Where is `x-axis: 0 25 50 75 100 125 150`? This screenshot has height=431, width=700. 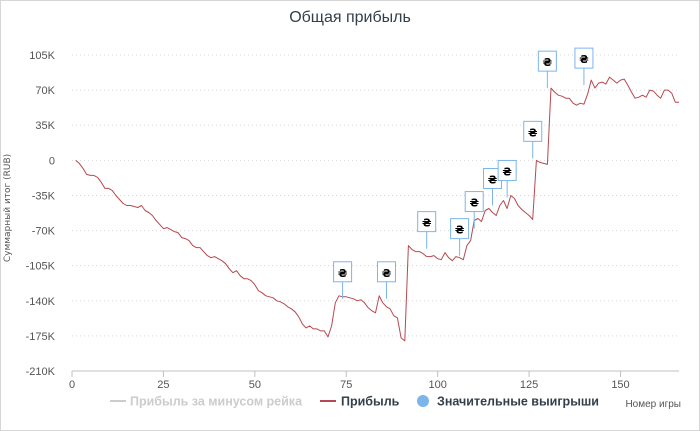 x-axis: 0 25 50 75 100 125 150 is located at coordinates (374, 380).